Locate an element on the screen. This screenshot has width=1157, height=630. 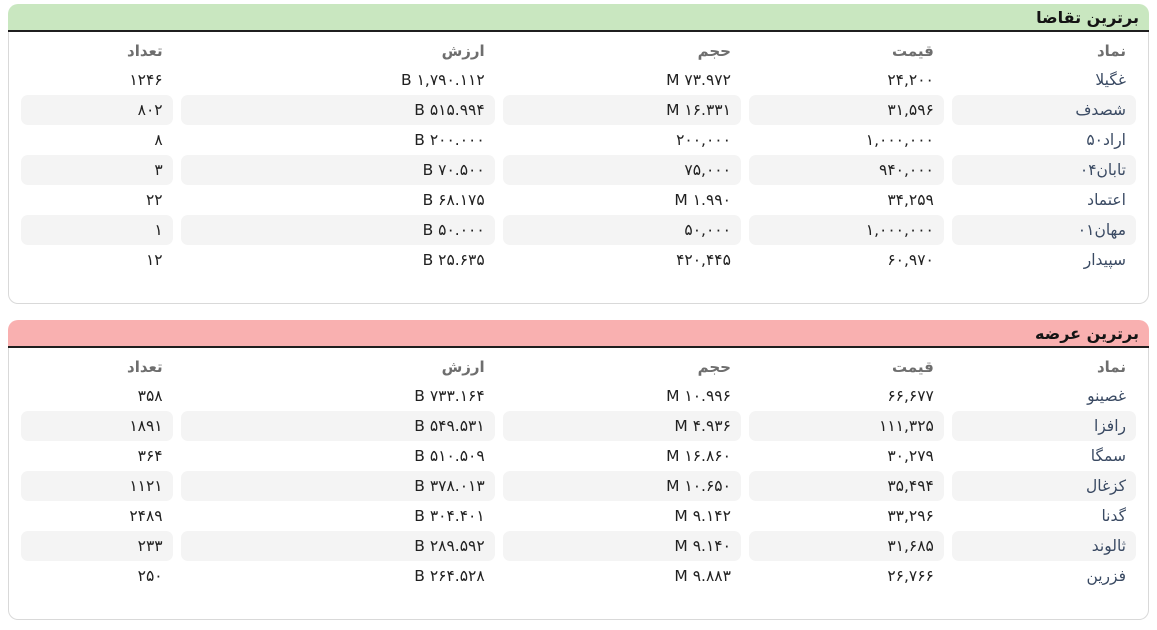
price-cell: ۱۱۱,۳۲۵ is located at coordinates (846, 426).